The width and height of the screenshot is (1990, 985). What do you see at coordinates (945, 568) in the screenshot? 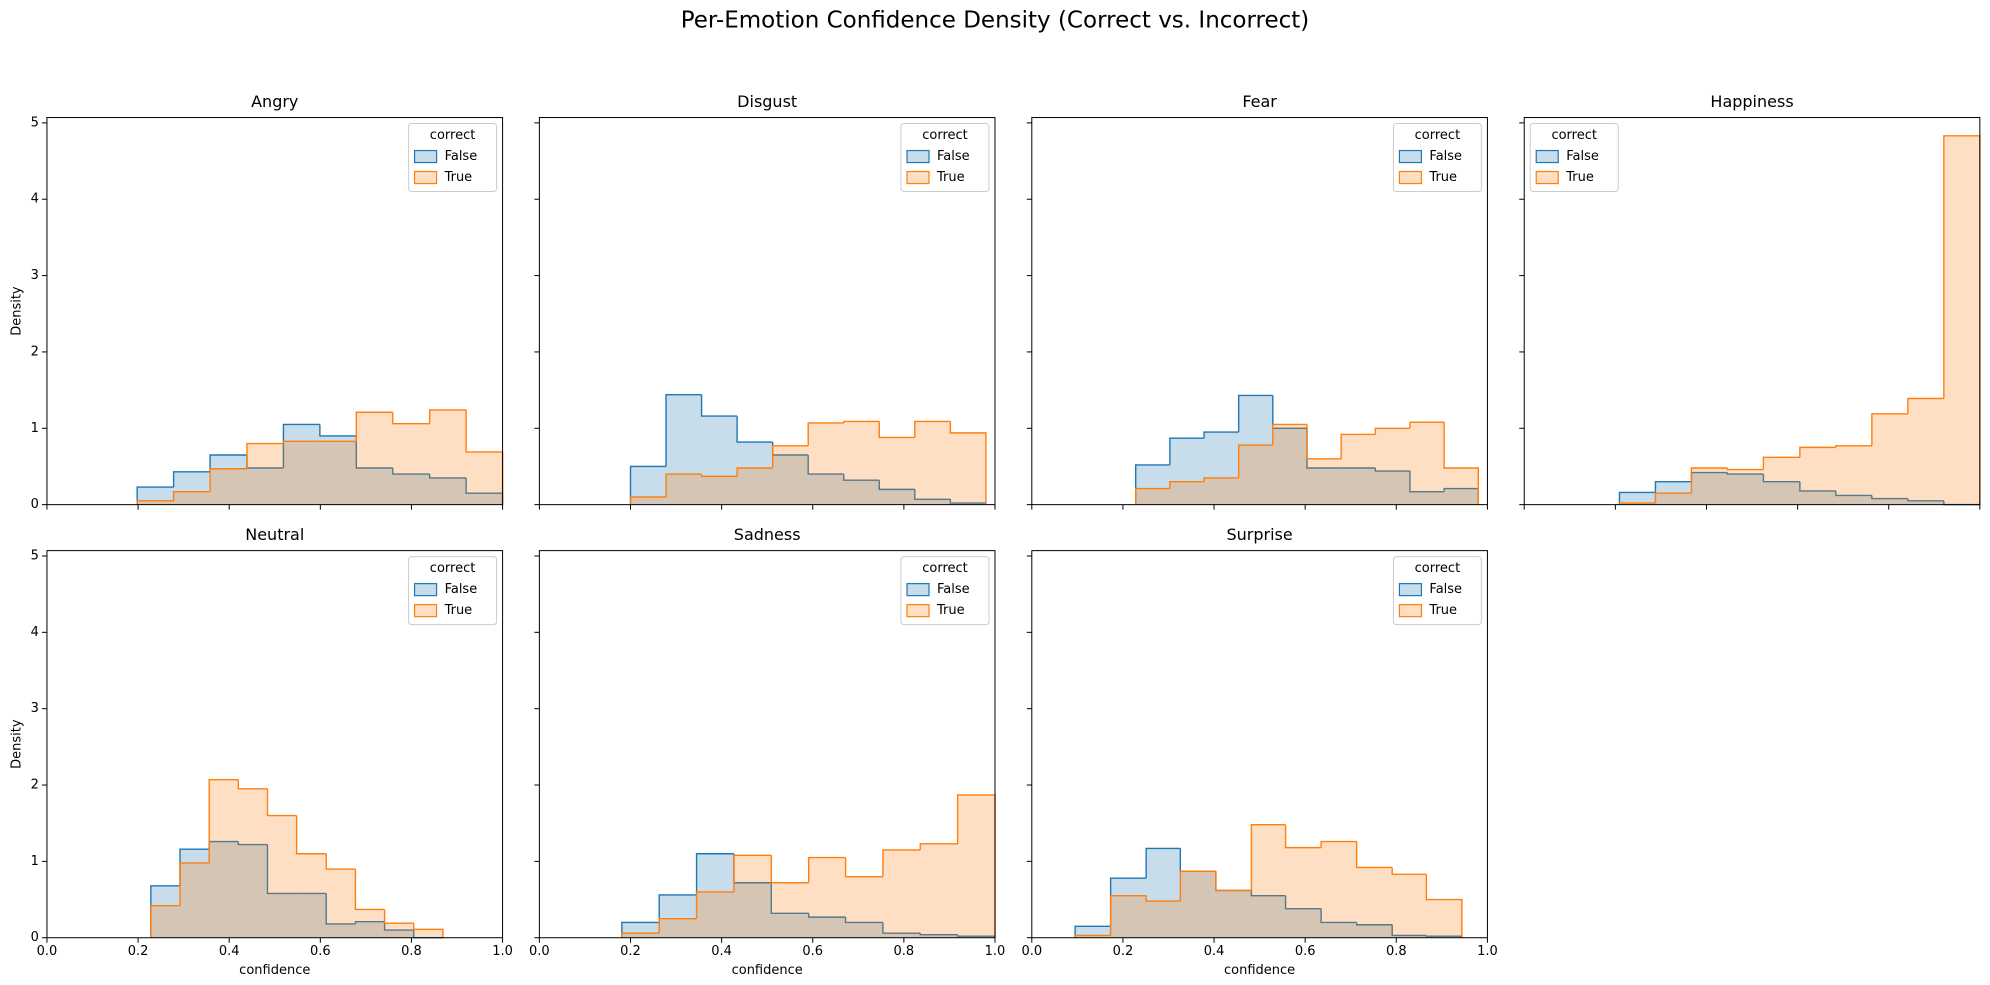
I see `legend-title: correct` at bounding box center [945, 568].